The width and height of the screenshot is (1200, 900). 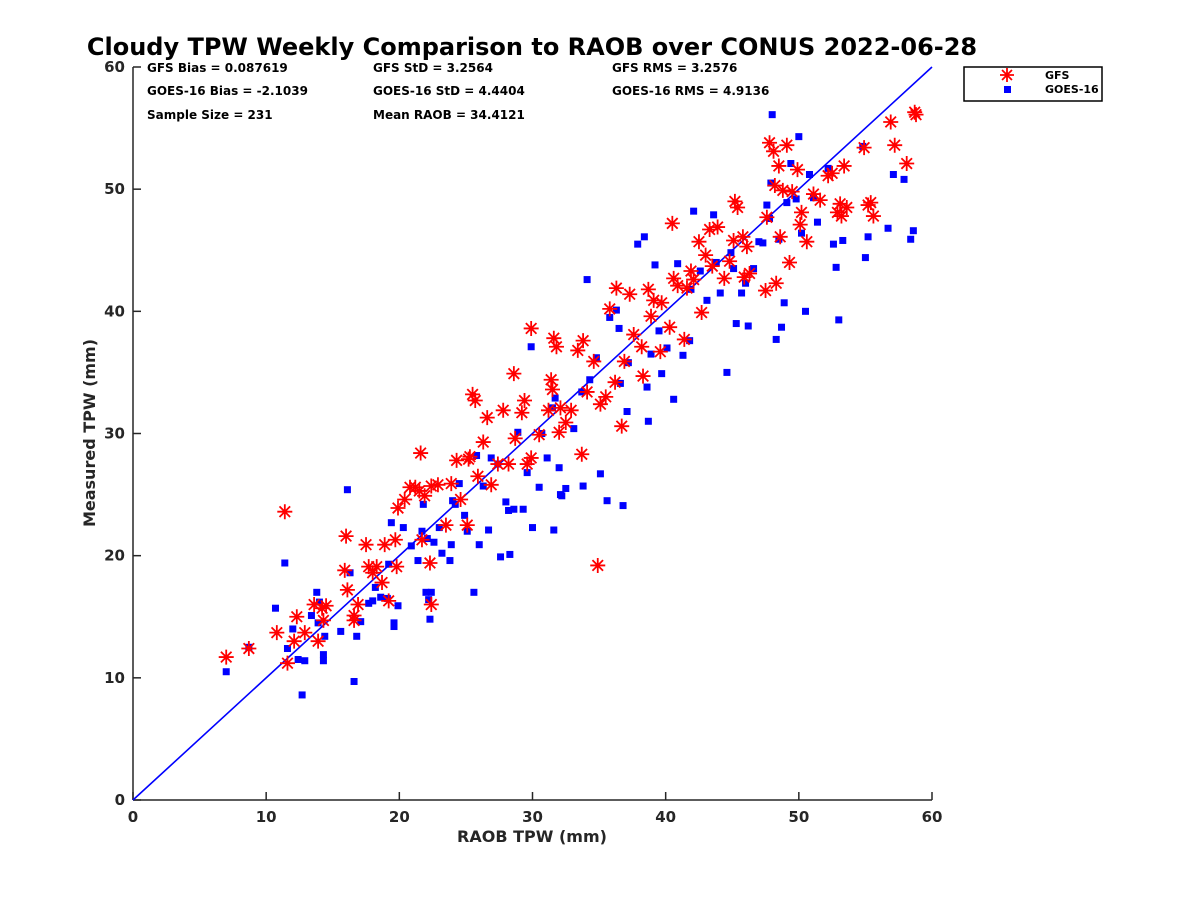 What do you see at coordinates (798, 817) in the screenshot?
I see `x-tick-label: 50` at bounding box center [798, 817].